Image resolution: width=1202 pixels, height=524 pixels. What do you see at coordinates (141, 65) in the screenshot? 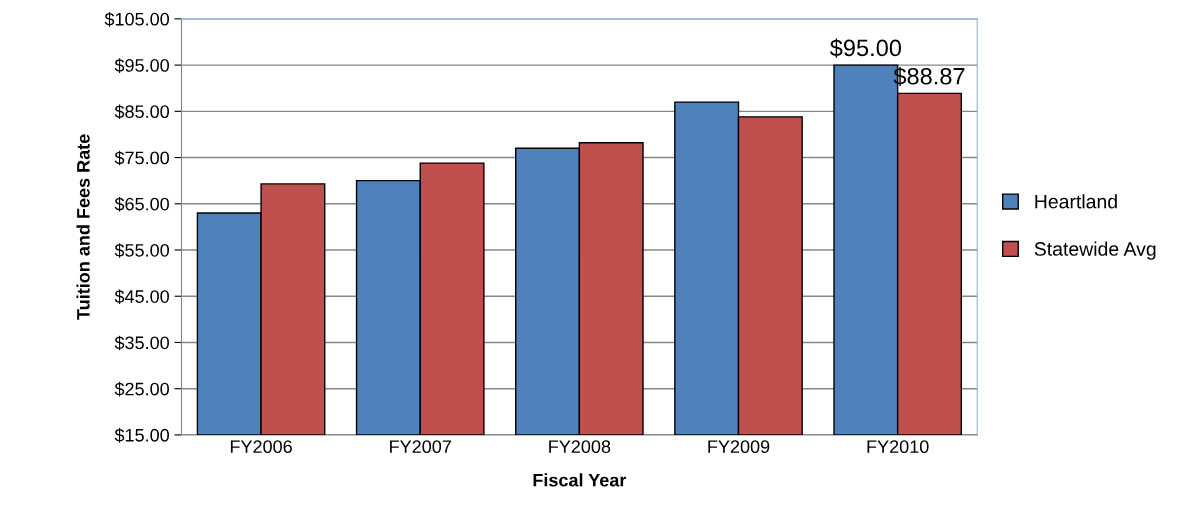
I see `y-tick-label: $95.00` at bounding box center [141, 65].